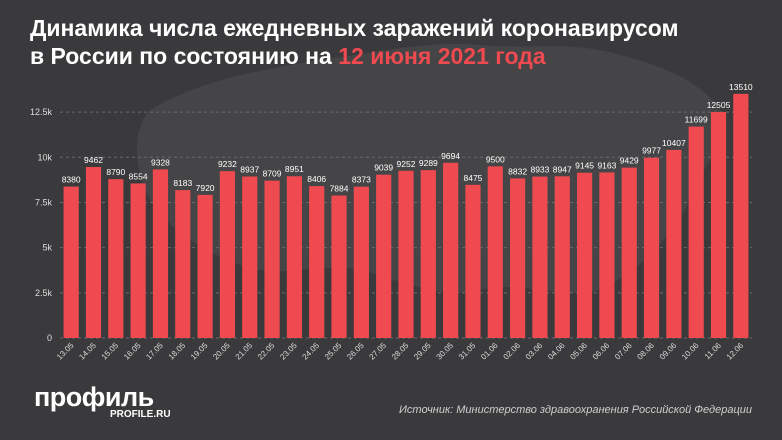  Describe the element at coordinates (400, 351) in the screenshot. I see `x-tick-label: 28.05` at that location.